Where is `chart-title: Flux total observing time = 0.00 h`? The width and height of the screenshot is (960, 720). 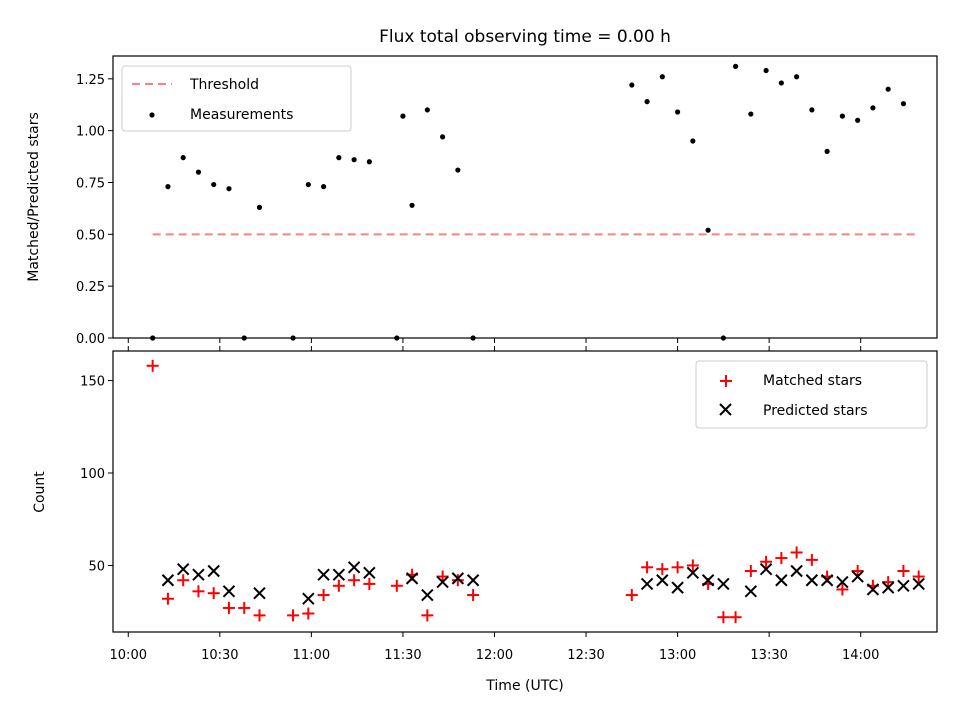 chart-title: Flux total observing time = 0.00 h is located at coordinates (525, 37).